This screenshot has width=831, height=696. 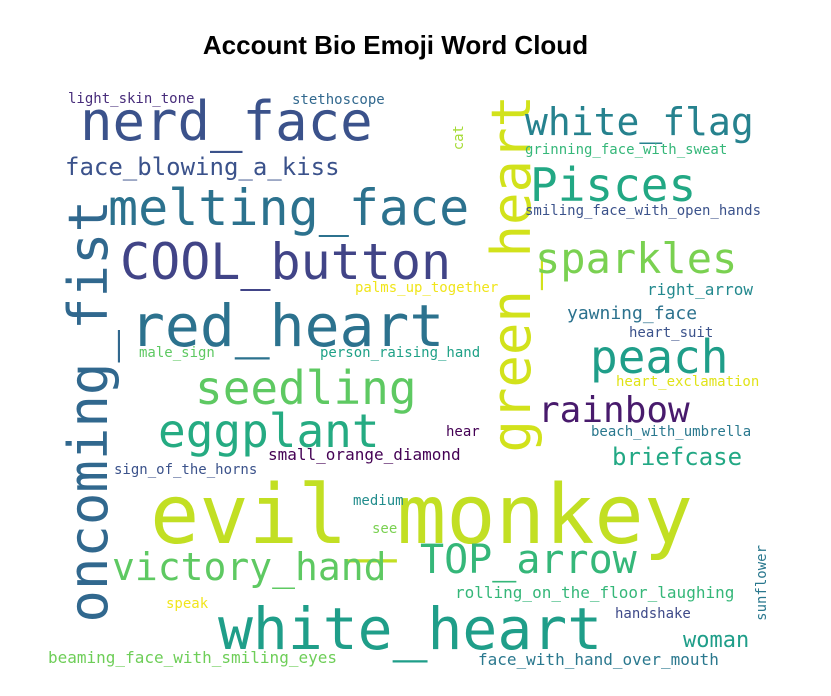 I want to click on cloud-word: hear, so click(x=463, y=432).